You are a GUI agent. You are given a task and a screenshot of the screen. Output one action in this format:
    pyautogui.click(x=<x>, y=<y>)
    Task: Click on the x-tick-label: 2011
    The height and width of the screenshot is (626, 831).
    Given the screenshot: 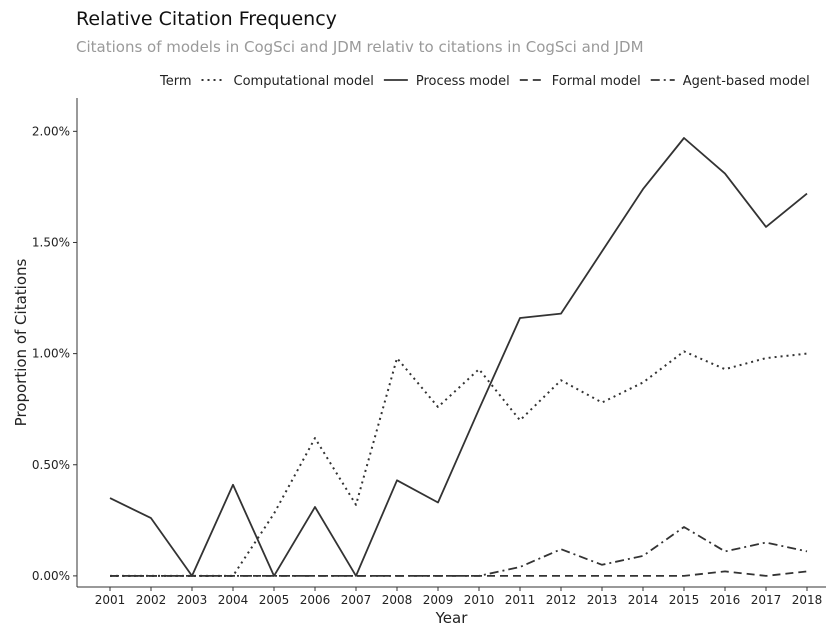 What is the action you would take?
    pyautogui.click(x=520, y=600)
    